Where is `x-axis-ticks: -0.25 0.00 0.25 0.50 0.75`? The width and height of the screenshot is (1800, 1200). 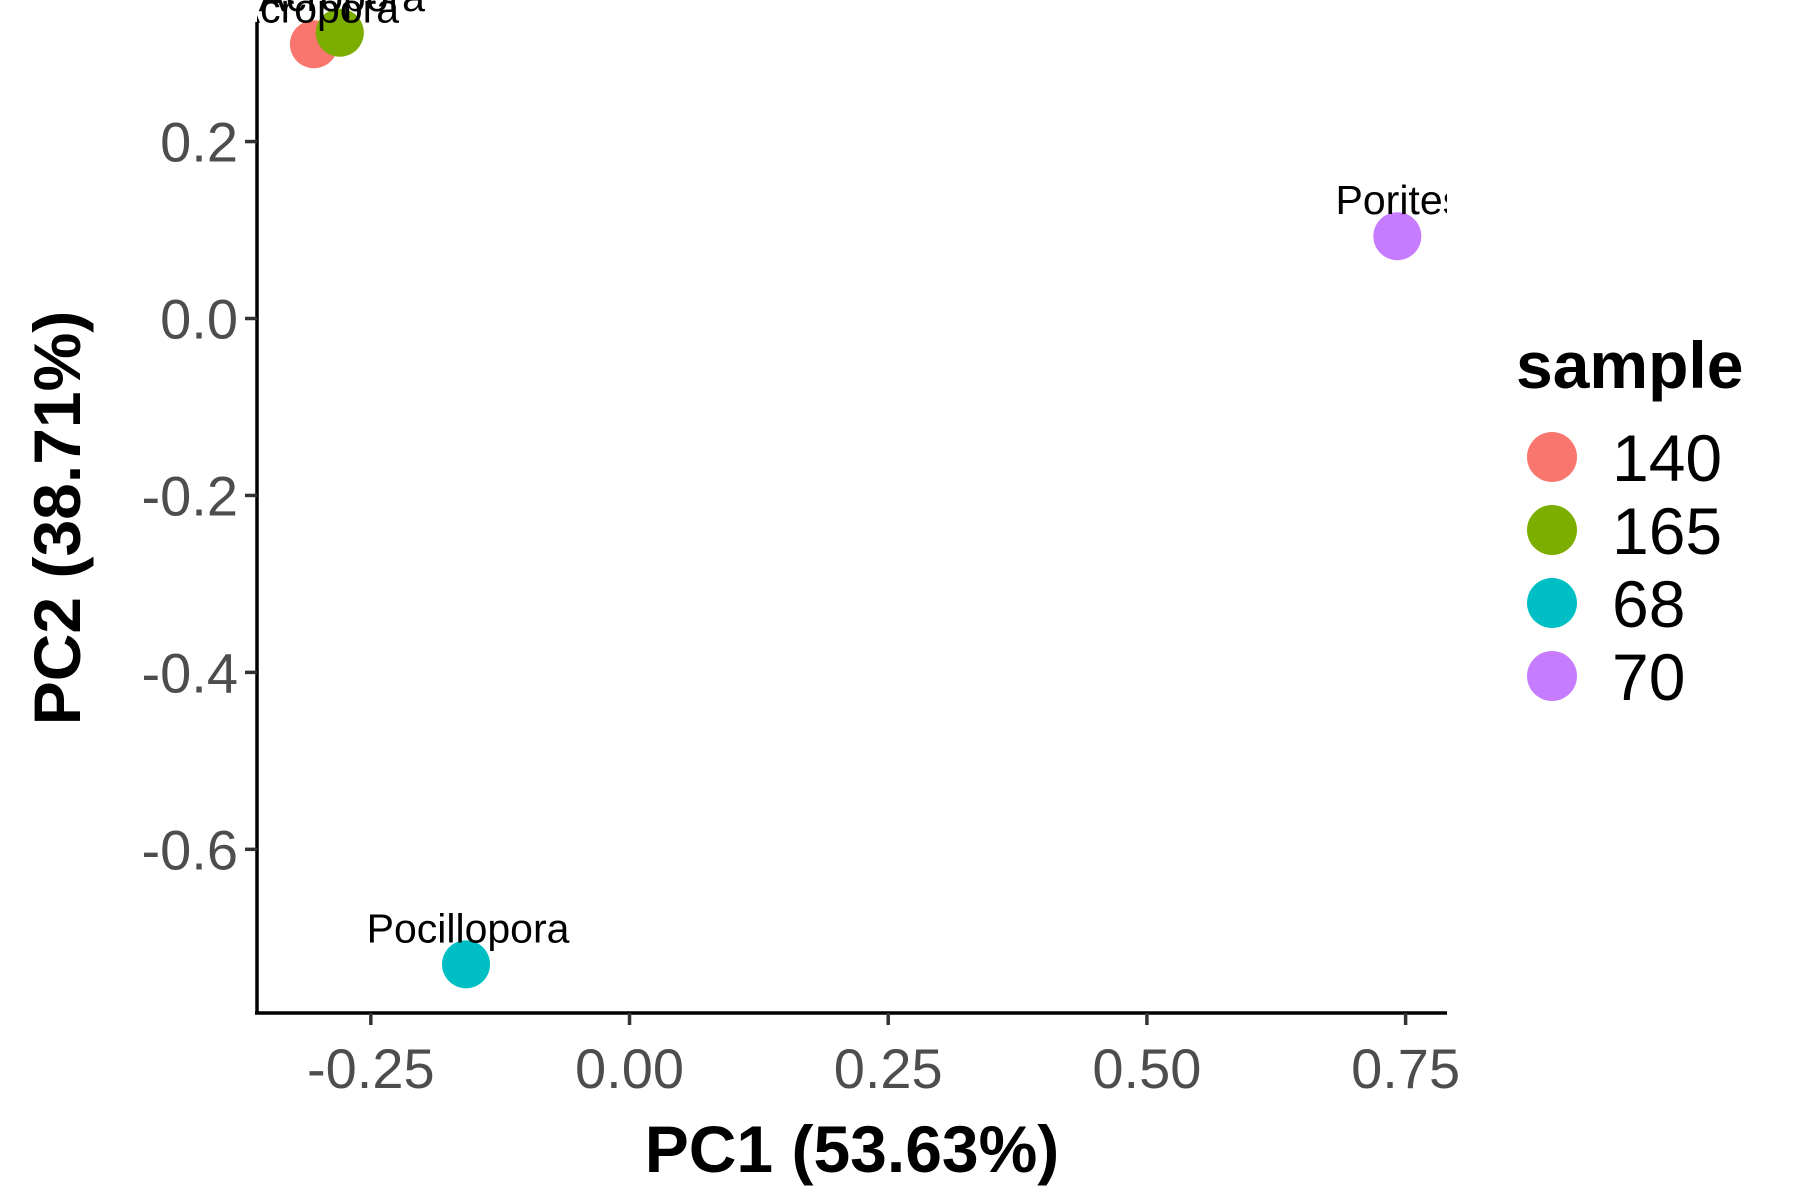
x-axis-ticks: -0.25 0.00 0.25 0.50 0.75 is located at coordinates (883, 1056).